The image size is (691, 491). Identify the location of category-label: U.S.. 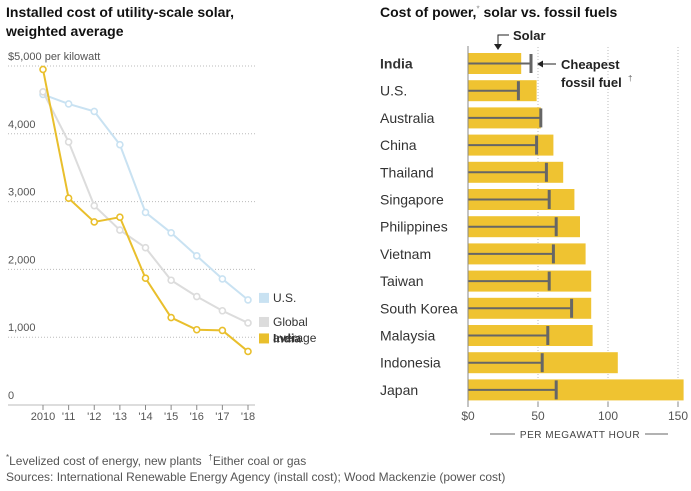
(393, 91).